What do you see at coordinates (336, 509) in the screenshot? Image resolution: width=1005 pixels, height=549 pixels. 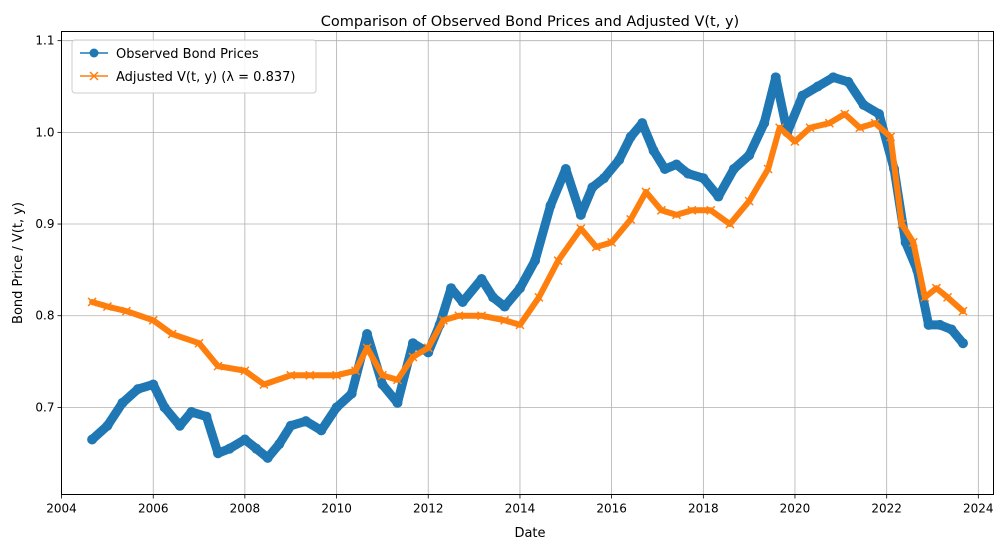 I see `x-tick-label: 2010` at bounding box center [336, 509].